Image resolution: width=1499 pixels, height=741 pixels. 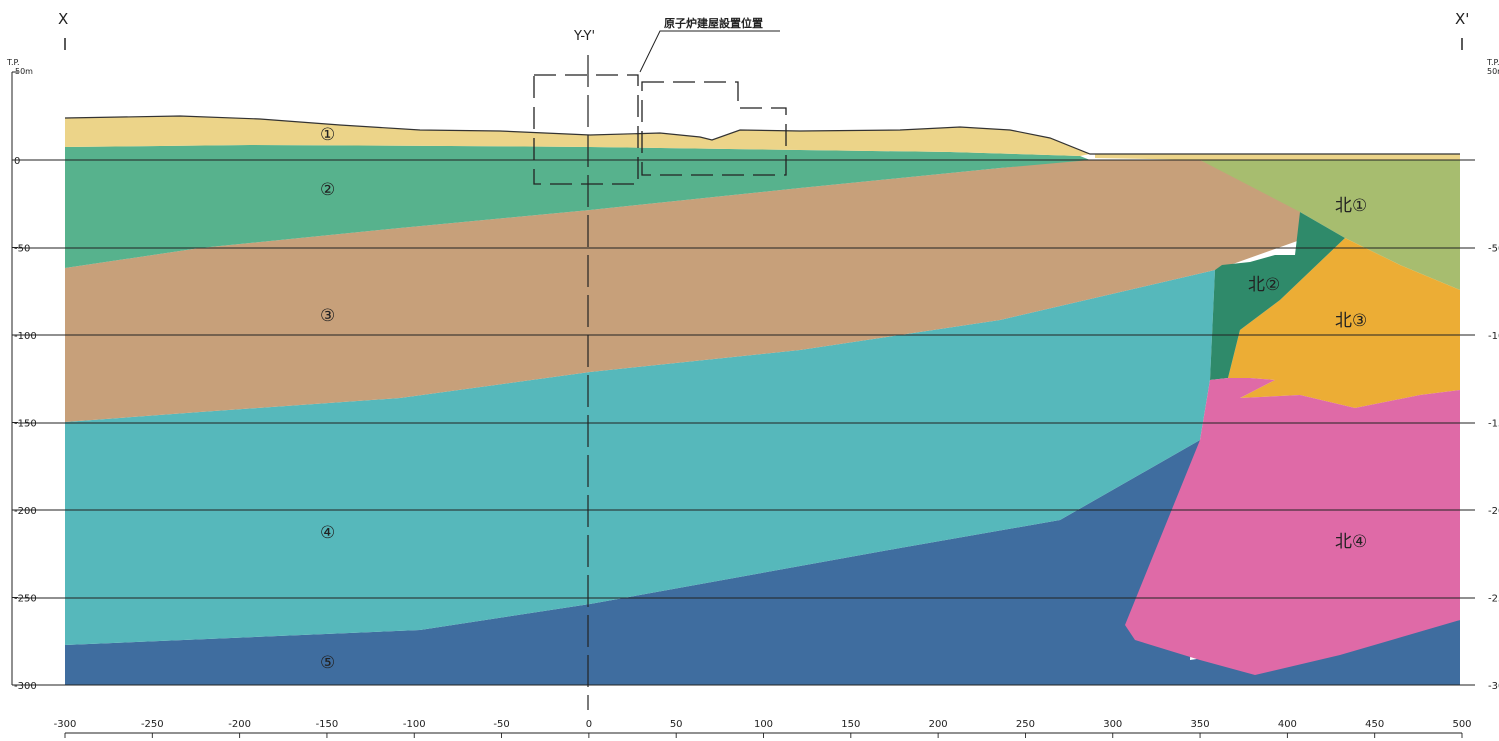 I want to click on north-1-area, so click(x=1330, y=225).